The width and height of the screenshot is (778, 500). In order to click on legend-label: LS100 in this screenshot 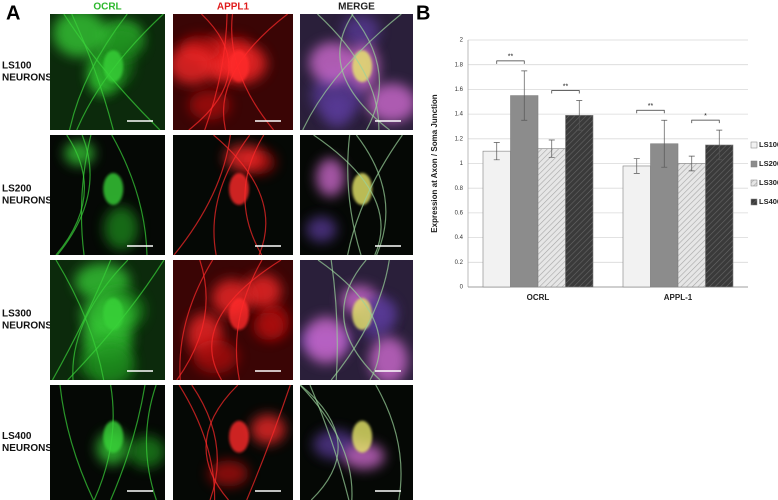, I will do `click(768, 144)`.